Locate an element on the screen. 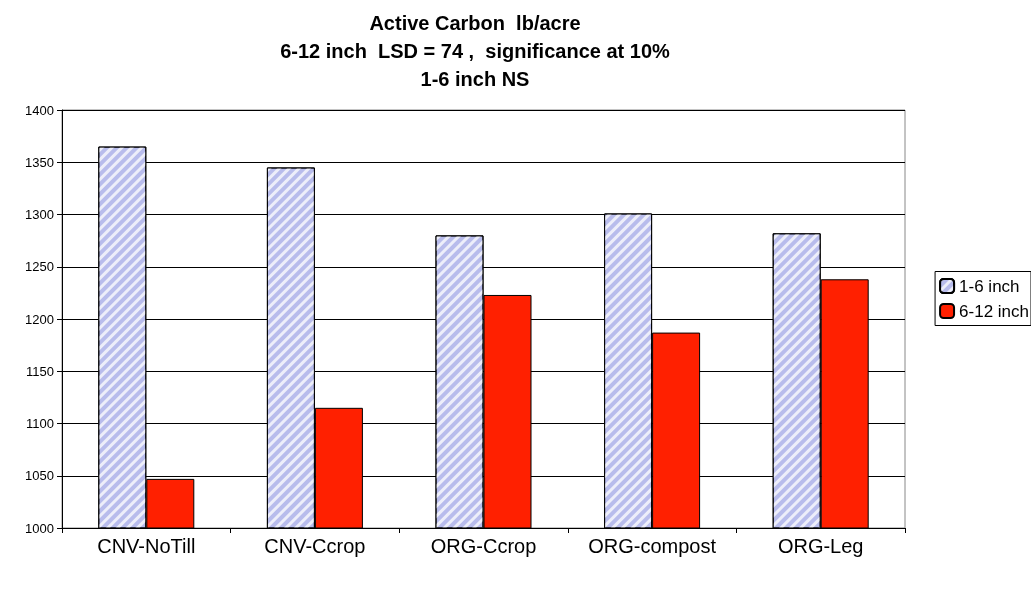  x-tick-label: ORG-Leg is located at coordinates (820, 546).